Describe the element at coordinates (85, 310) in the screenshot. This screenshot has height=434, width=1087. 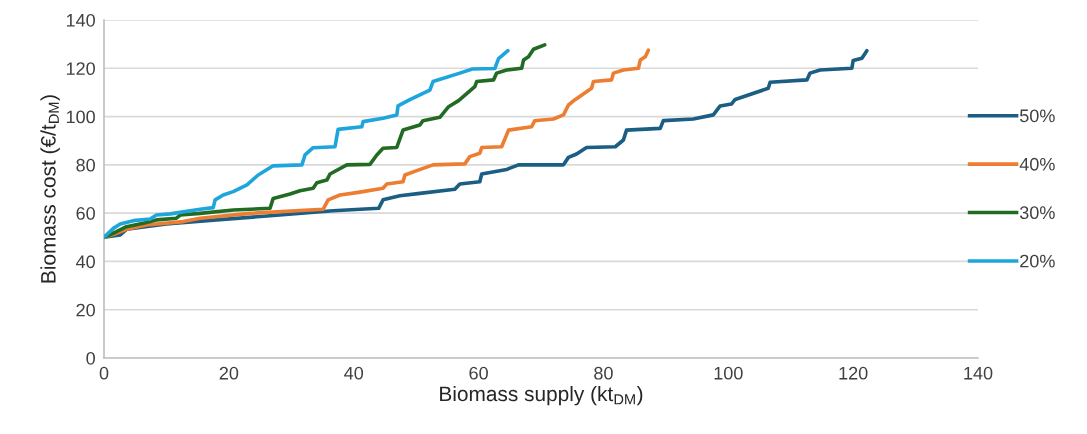
I see `y-tick-label: 20` at that location.